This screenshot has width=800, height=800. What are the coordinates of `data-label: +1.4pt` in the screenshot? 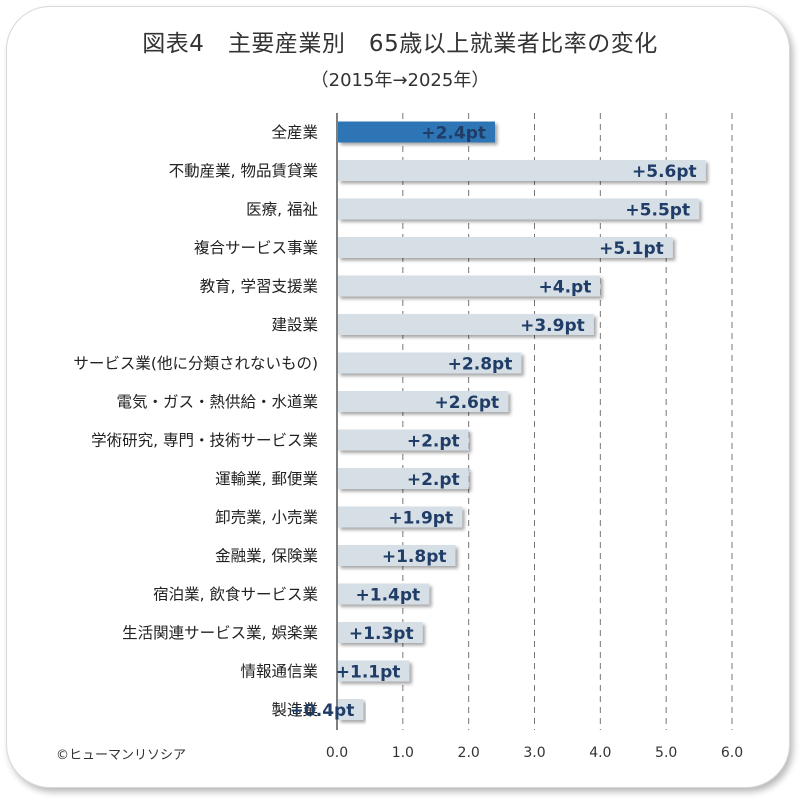 It's located at (388, 596).